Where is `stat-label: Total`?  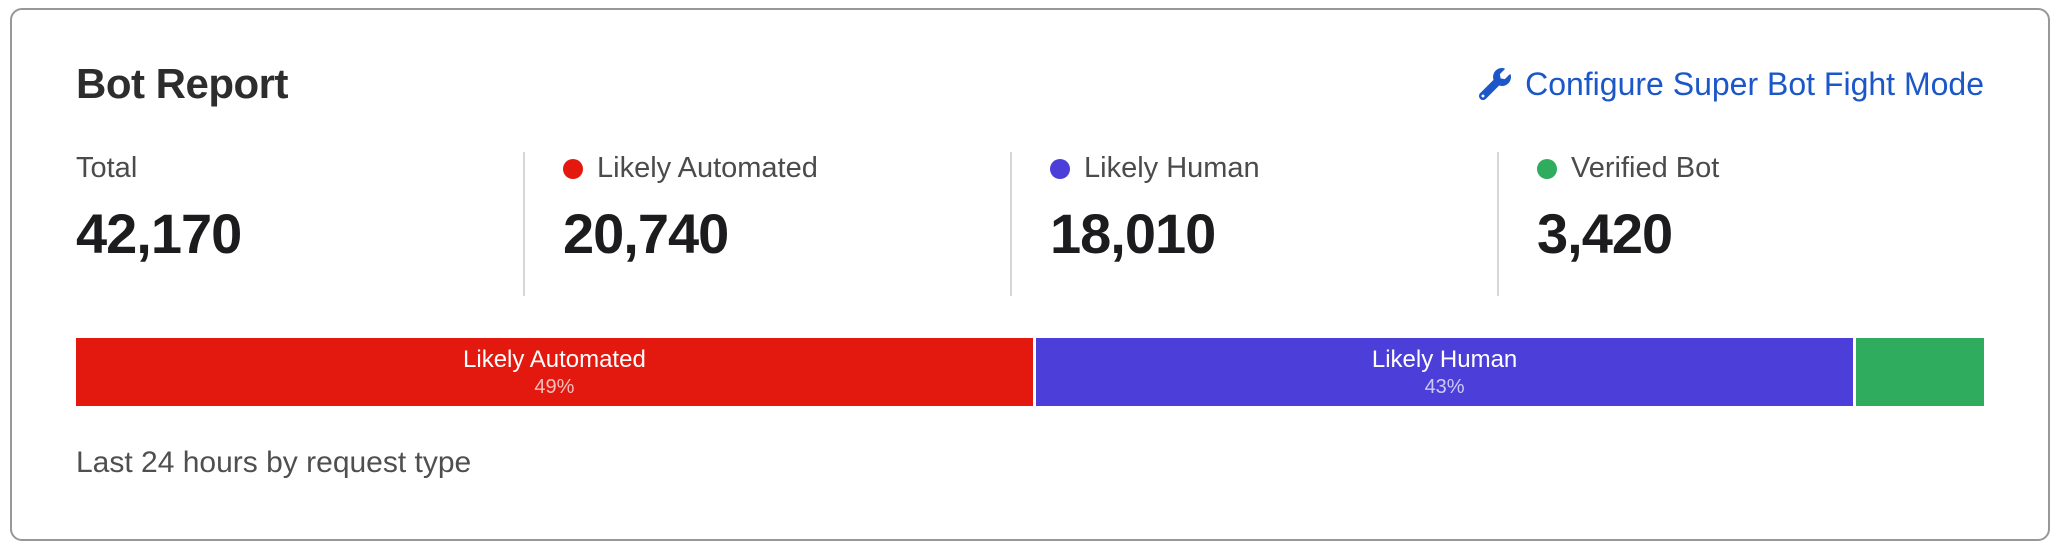
stat-label: Total is located at coordinates (107, 168).